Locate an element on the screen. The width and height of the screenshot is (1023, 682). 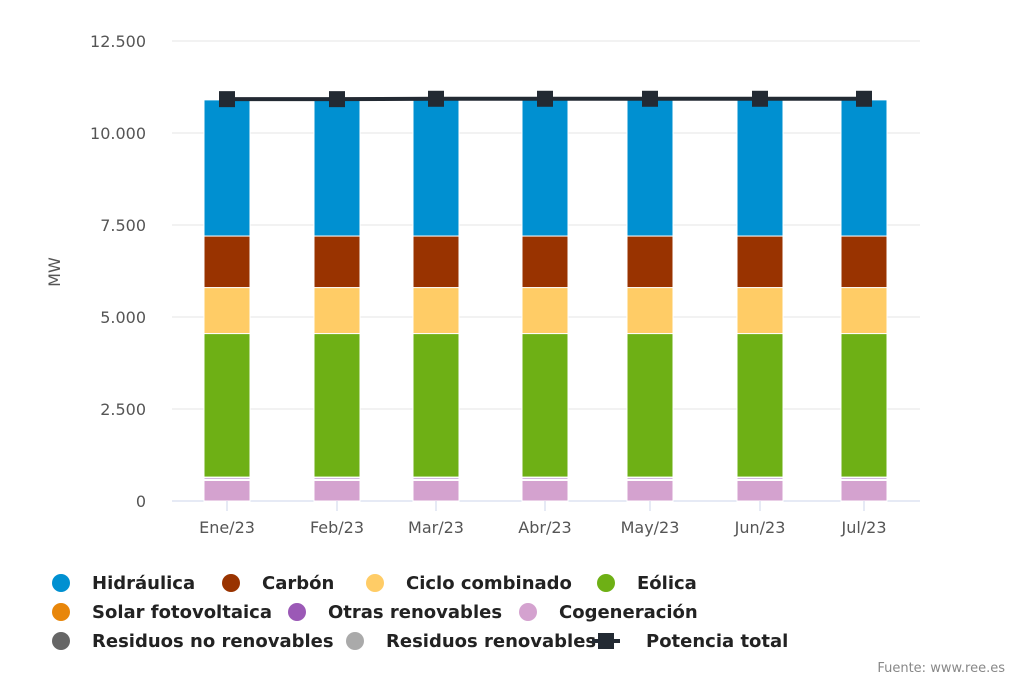
x-tick-label: Feb/23 is located at coordinates (337, 527).